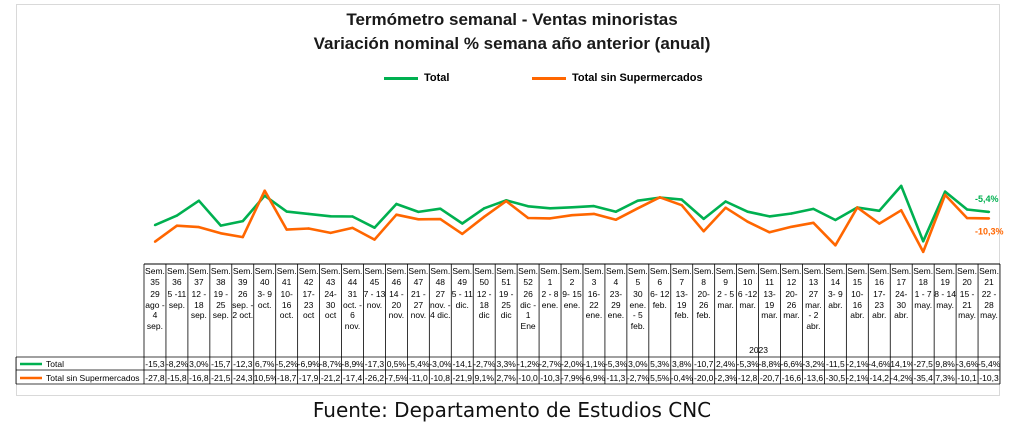 Image resolution: width=1024 pixels, height=432 pixels. I want to click on table-date-header: 10- 16 abr., so click(857, 305).